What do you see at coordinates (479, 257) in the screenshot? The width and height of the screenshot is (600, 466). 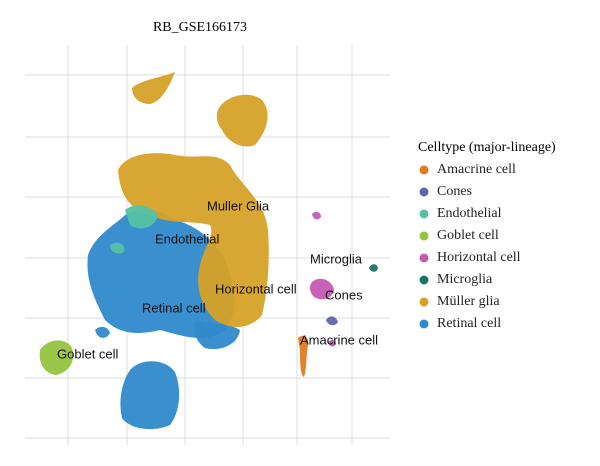 I see `legend-label: Horizontal cell` at bounding box center [479, 257].